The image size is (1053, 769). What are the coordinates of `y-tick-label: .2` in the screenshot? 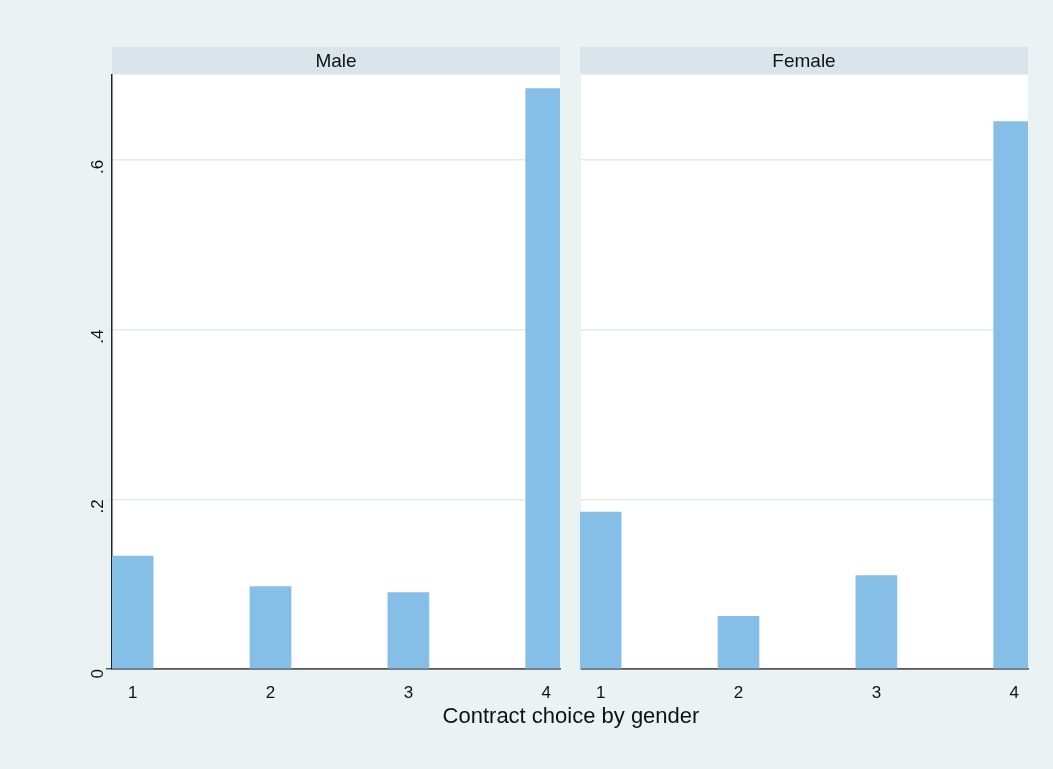 It's located at (97, 506).